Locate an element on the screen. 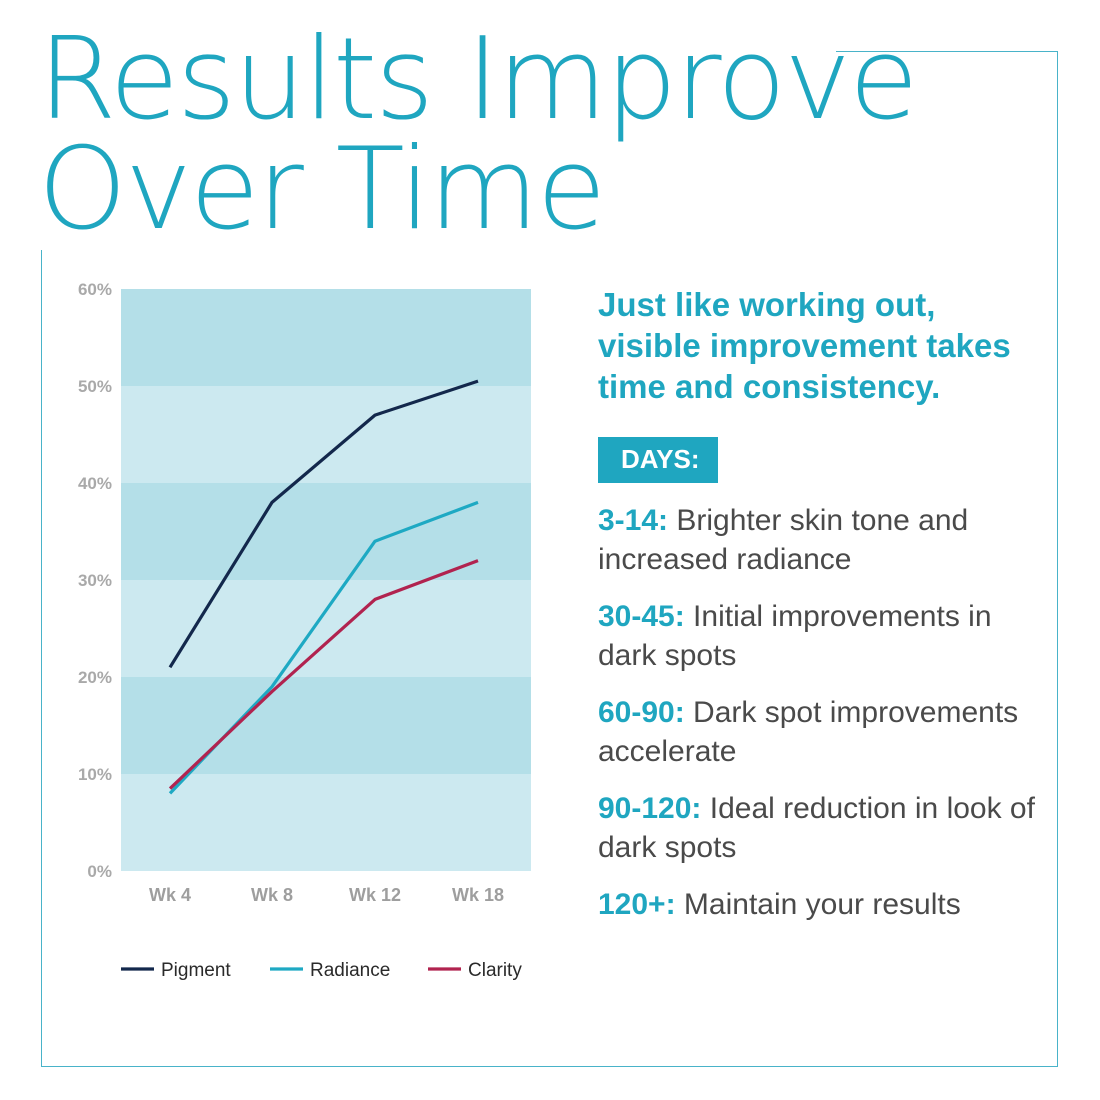  y-tick-label: 20% is located at coordinates (95, 677).